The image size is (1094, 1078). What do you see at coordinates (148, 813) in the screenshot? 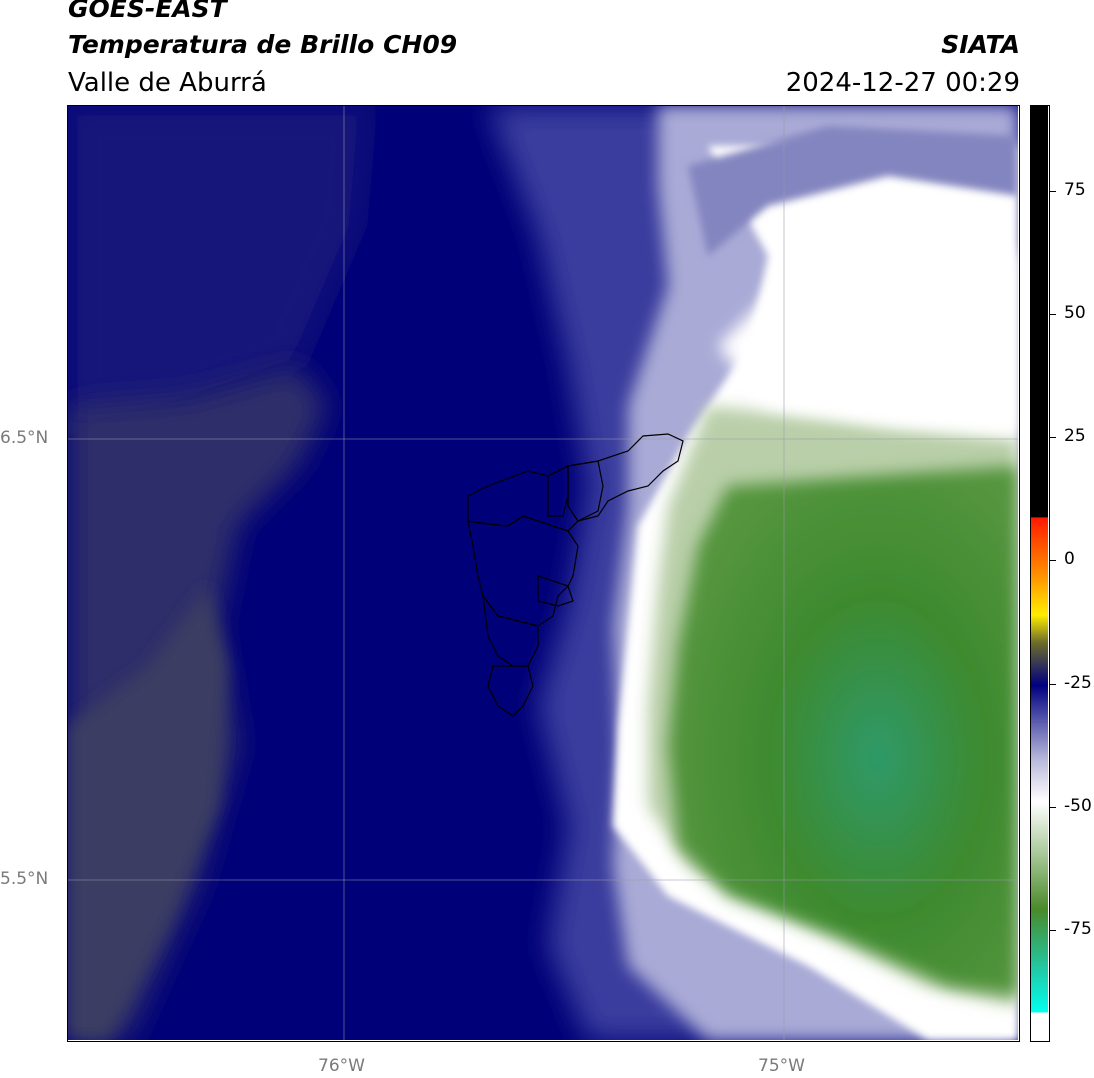
I see `grey-southwest` at bounding box center [148, 813].